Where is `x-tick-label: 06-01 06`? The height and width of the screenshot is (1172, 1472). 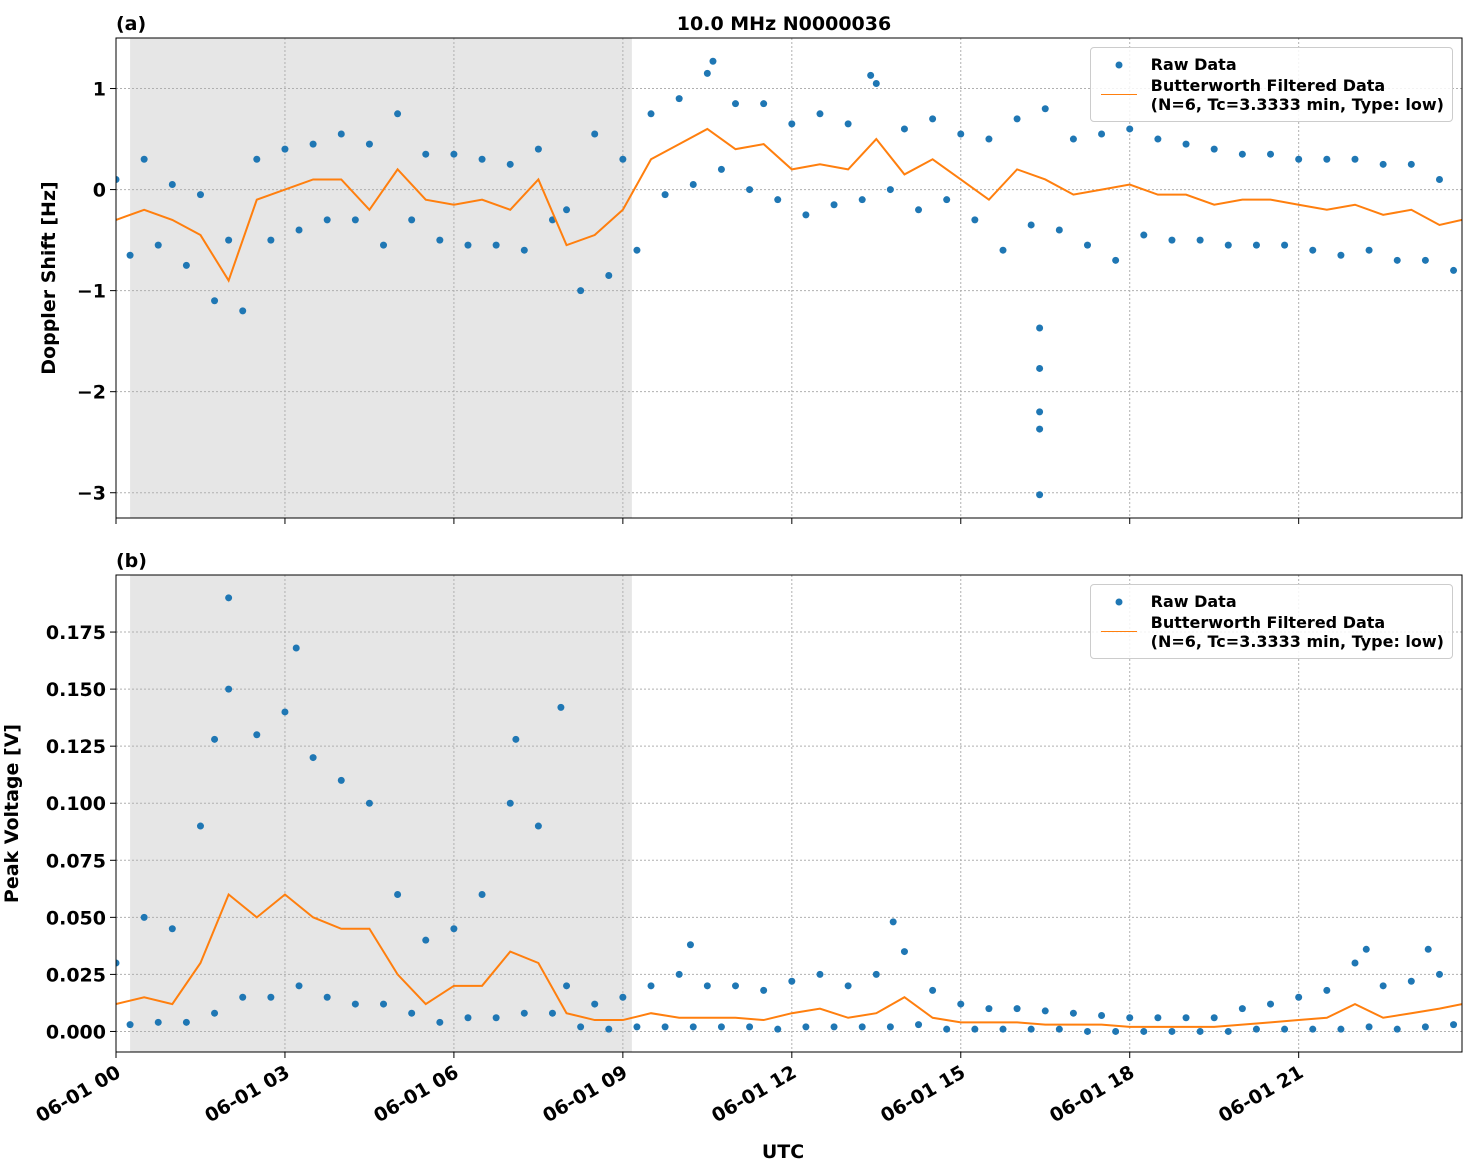
x-tick-label: 06-01 06 is located at coordinates (416, 1094).